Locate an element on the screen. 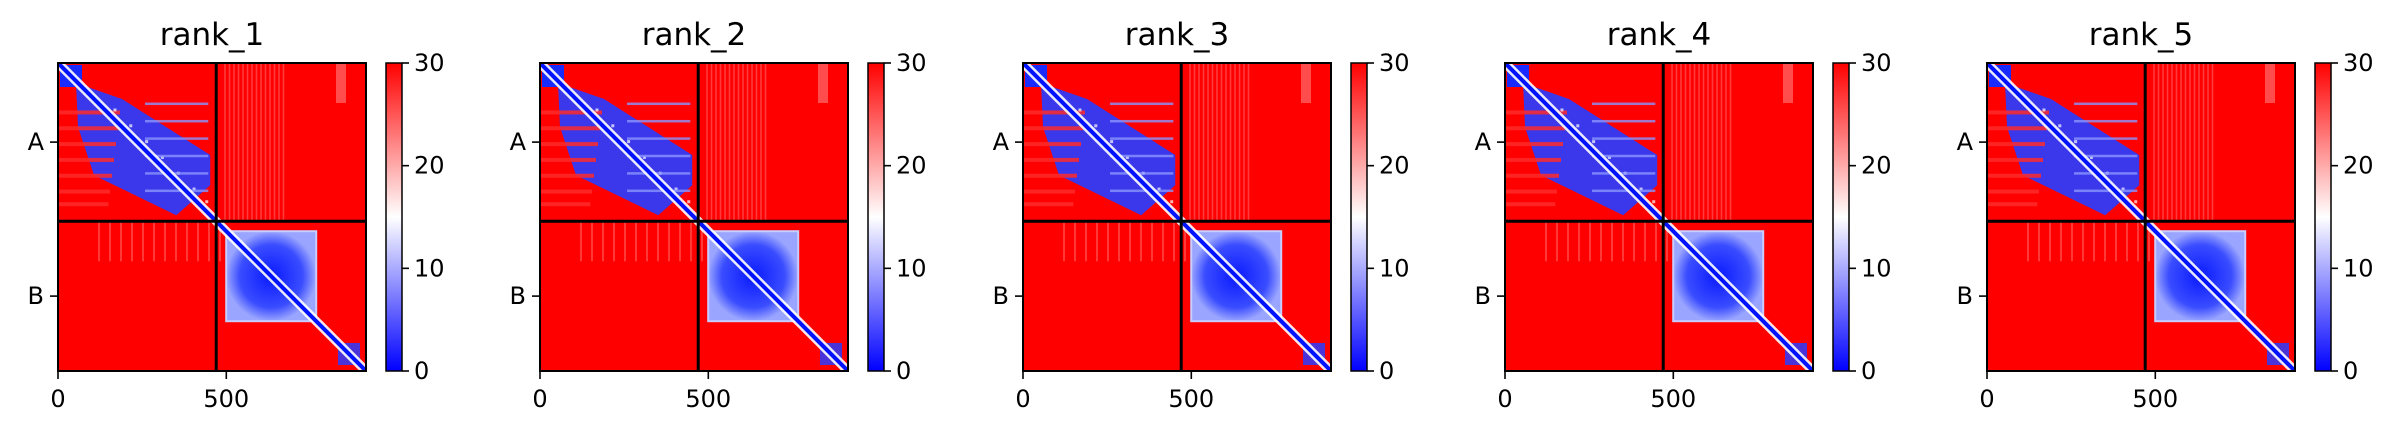 This screenshot has width=2401, height=438. x-tick-label: 0 is located at coordinates (1986, 399).